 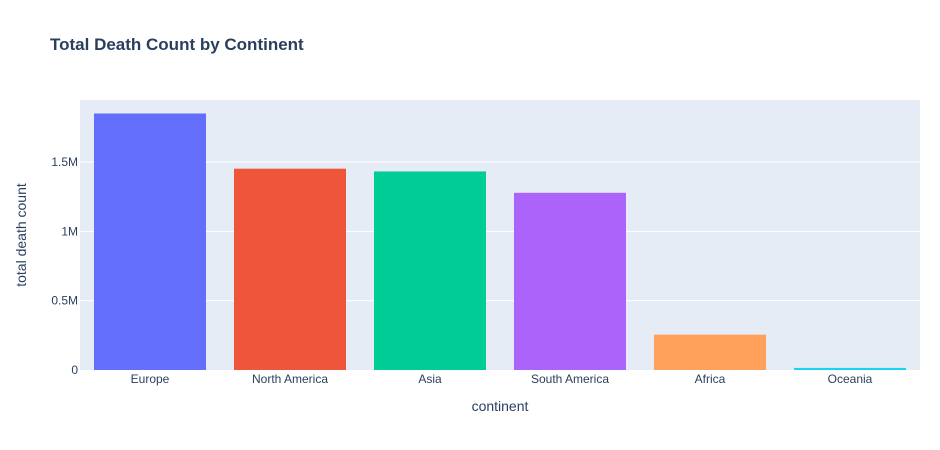 What do you see at coordinates (850, 368) in the screenshot?
I see `bar-oceania` at bounding box center [850, 368].